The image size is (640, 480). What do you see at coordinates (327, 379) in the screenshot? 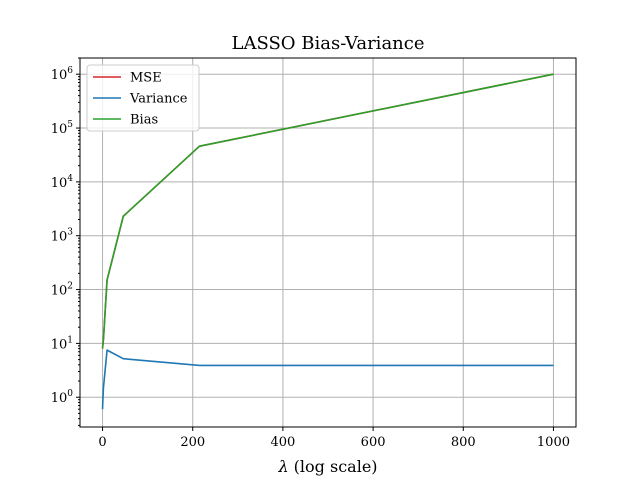
I see `series-line-variance` at bounding box center [327, 379].